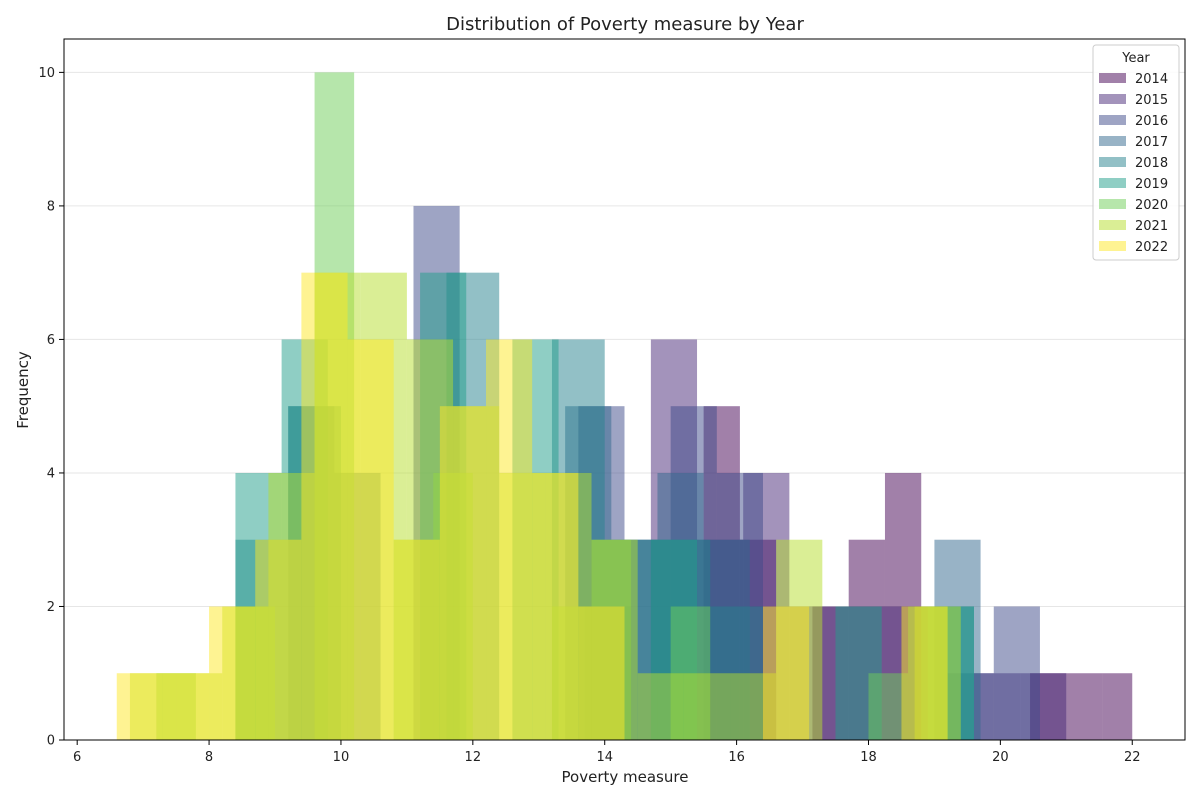  I want to click on legend-items: 2014 2015 2016 2017 2018 2019 2020 2021 2022, so click(1133, 163).